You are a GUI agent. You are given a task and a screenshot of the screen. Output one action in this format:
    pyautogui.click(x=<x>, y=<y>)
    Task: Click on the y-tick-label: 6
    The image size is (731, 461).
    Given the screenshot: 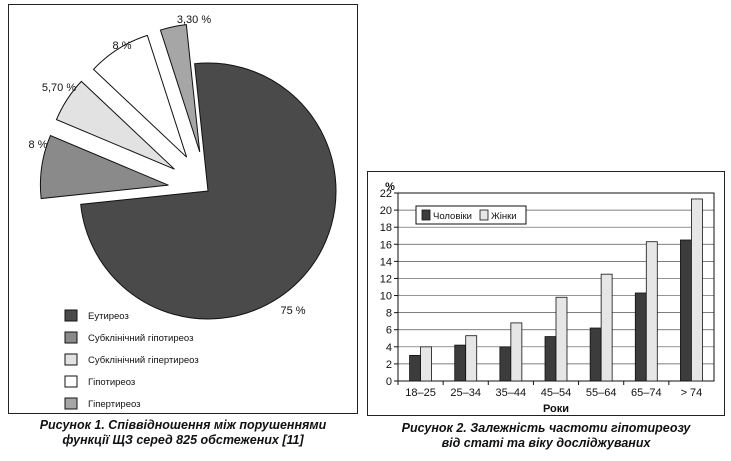 What is the action you would take?
    pyautogui.click(x=389, y=331)
    